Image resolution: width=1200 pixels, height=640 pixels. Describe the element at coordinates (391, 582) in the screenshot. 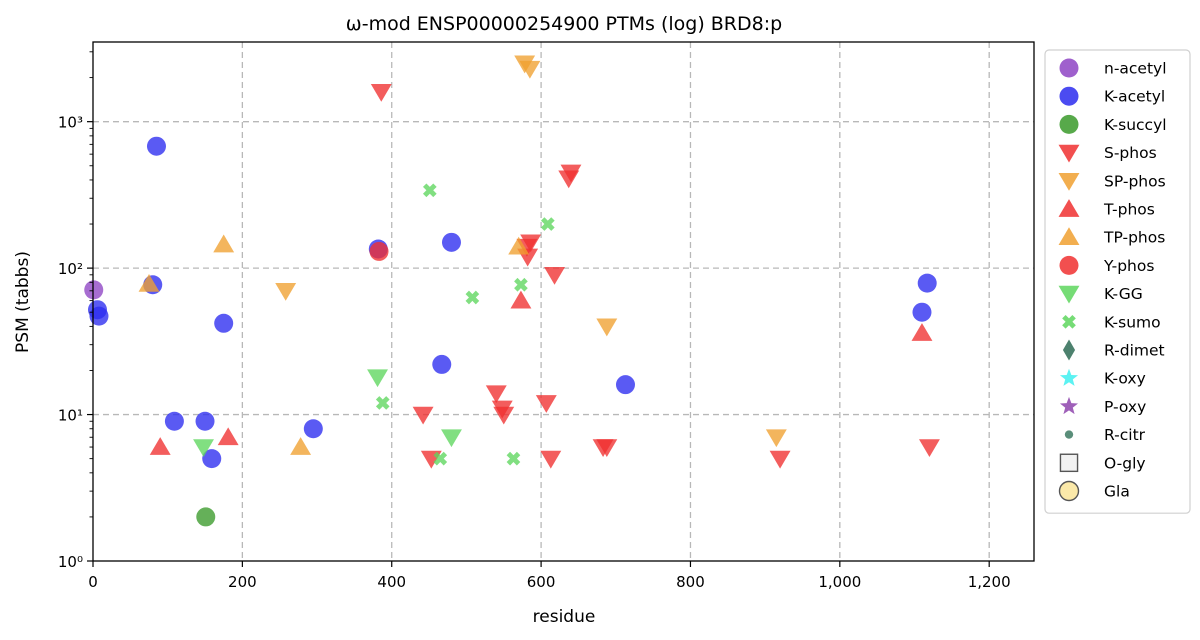

I see `x-tick-label: 400` at that location.